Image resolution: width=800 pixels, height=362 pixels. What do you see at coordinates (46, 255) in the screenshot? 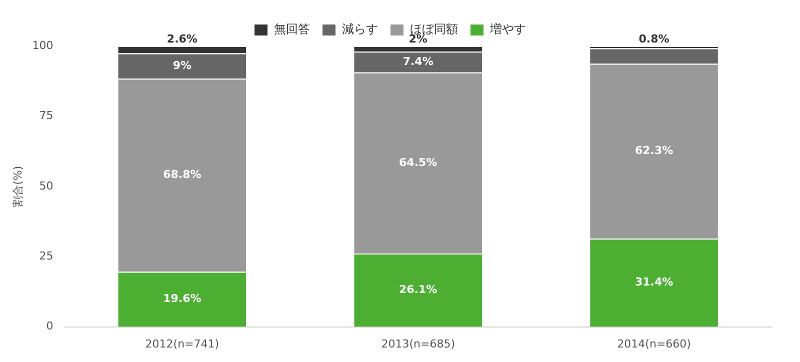
I see `y-tick-label: 25` at bounding box center [46, 255].